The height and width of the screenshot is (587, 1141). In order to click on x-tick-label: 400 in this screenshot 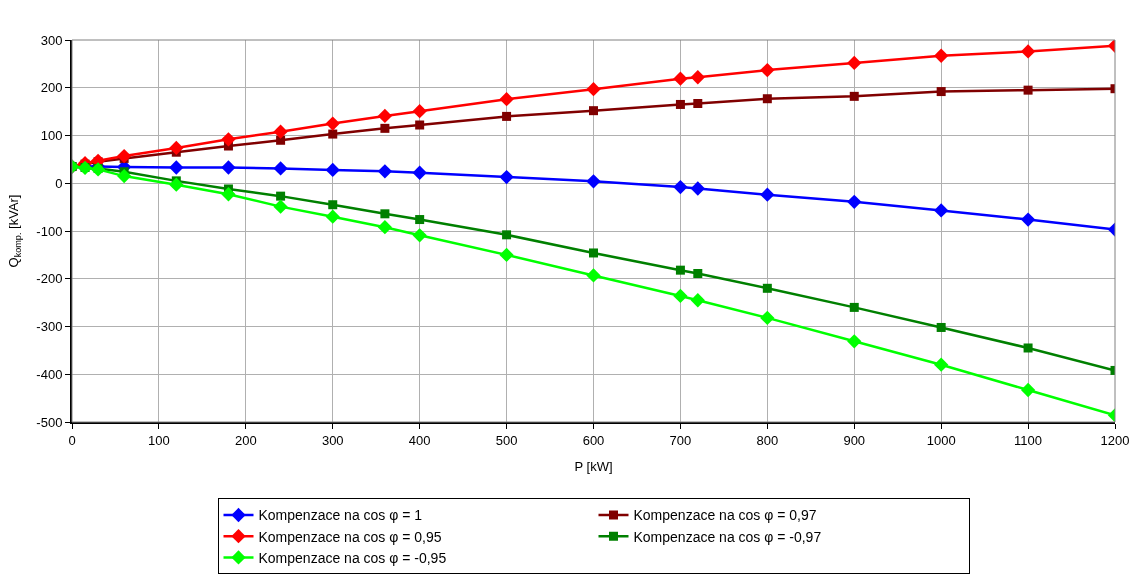, I will do `click(419, 440)`.